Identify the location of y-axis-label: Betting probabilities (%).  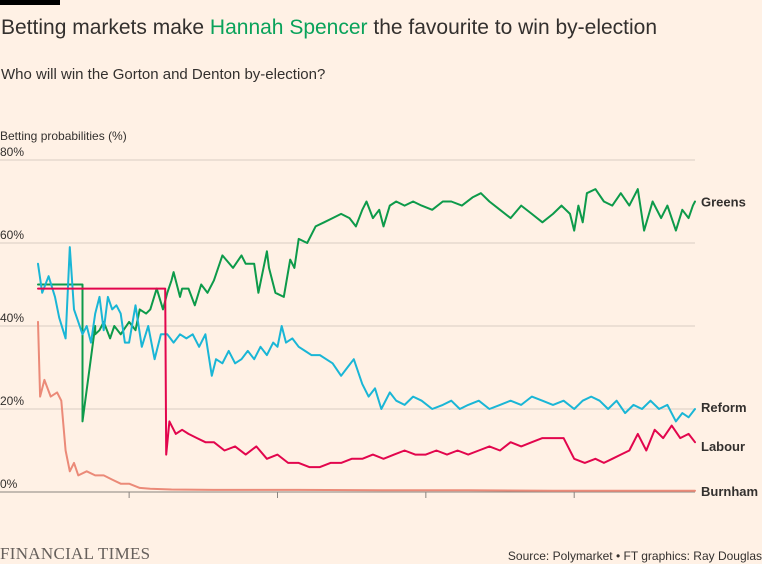
(63, 136).